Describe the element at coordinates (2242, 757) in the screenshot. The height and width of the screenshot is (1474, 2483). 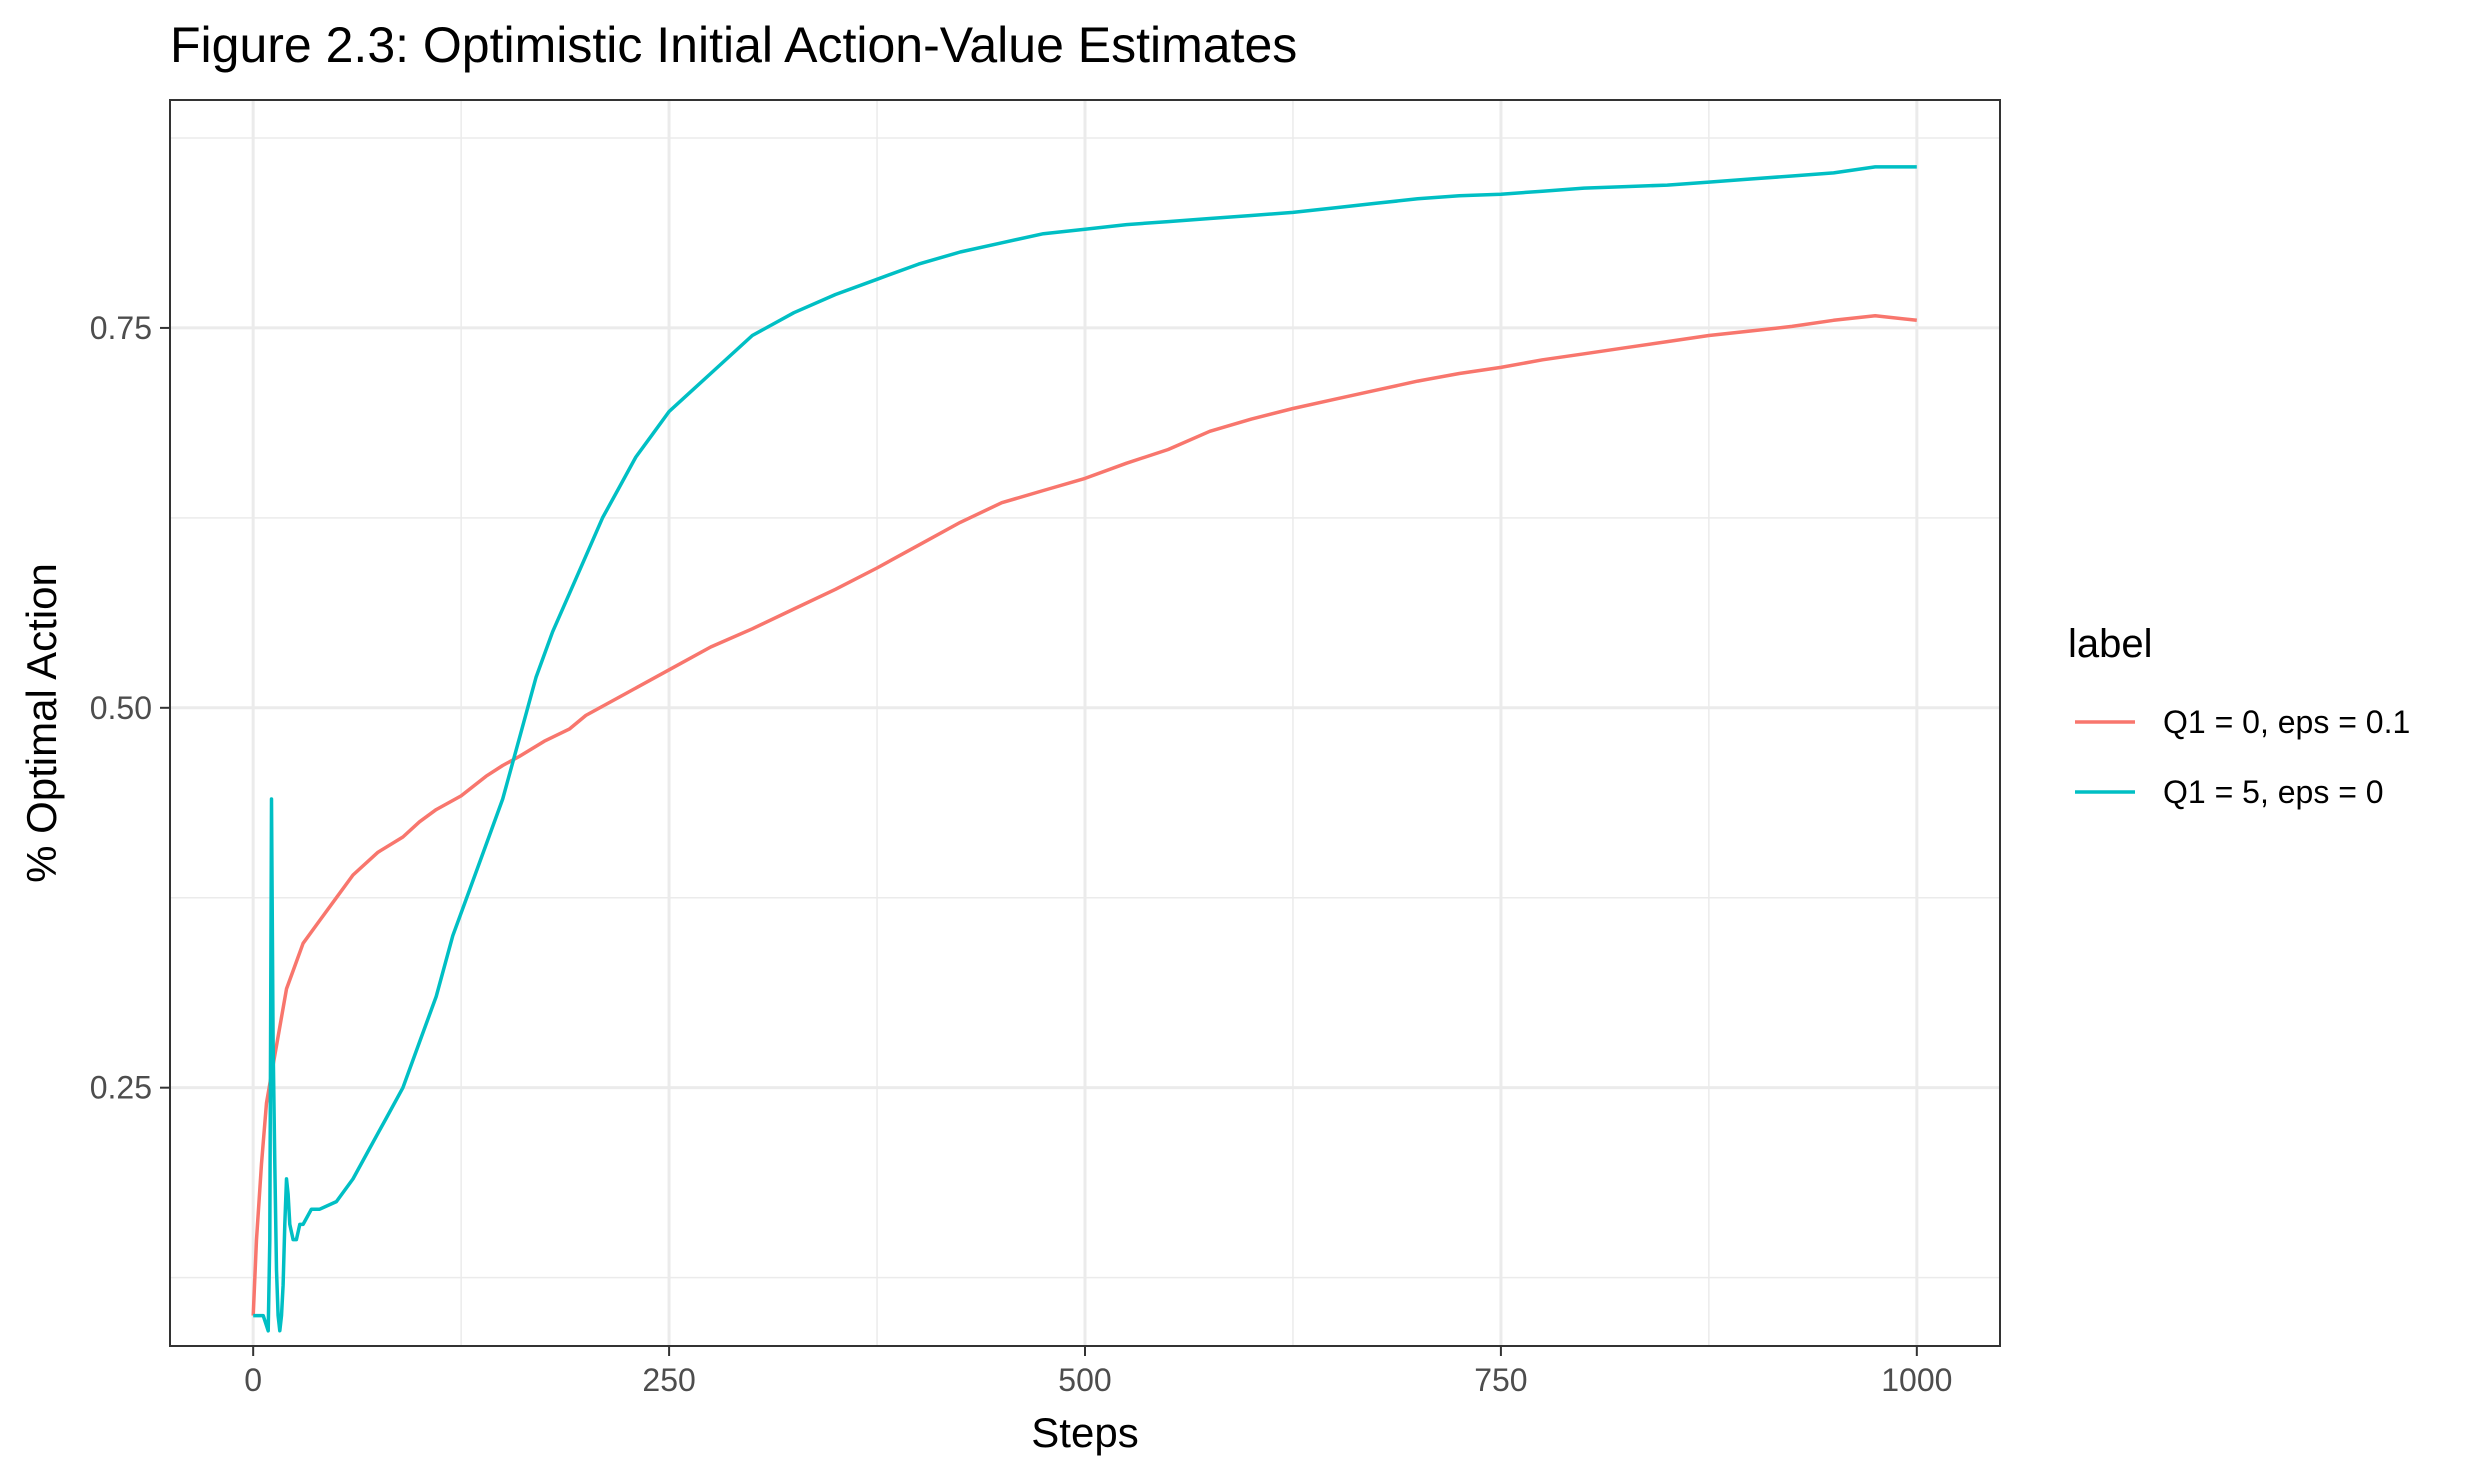
I see `legend-items: Q1 = 0, eps = 0.1 Q1 = 5, eps = 0` at that location.